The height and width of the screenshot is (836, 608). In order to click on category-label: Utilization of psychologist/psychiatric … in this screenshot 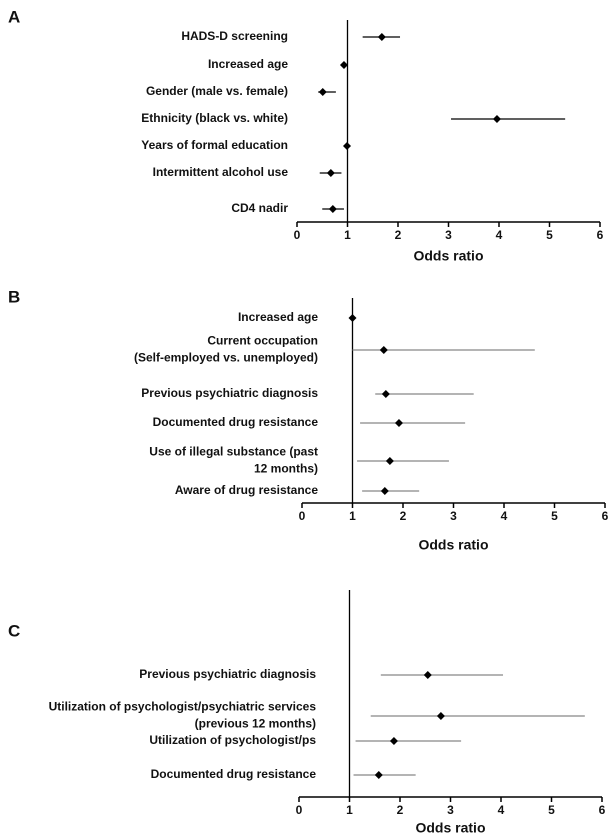, I will do `click(183, 715)`.